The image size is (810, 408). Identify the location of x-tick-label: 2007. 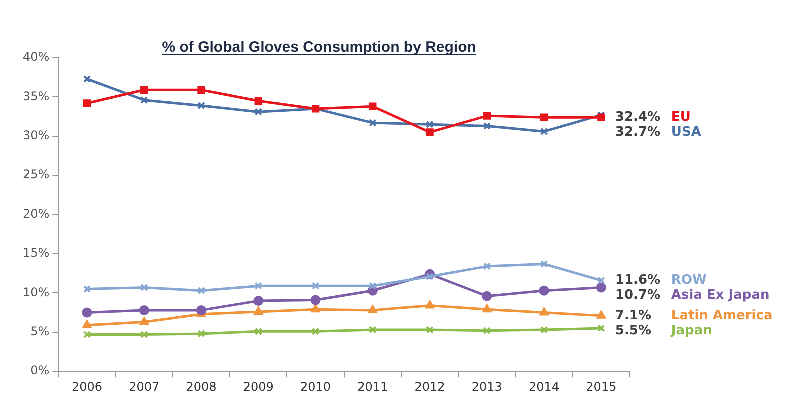
(144, 387).